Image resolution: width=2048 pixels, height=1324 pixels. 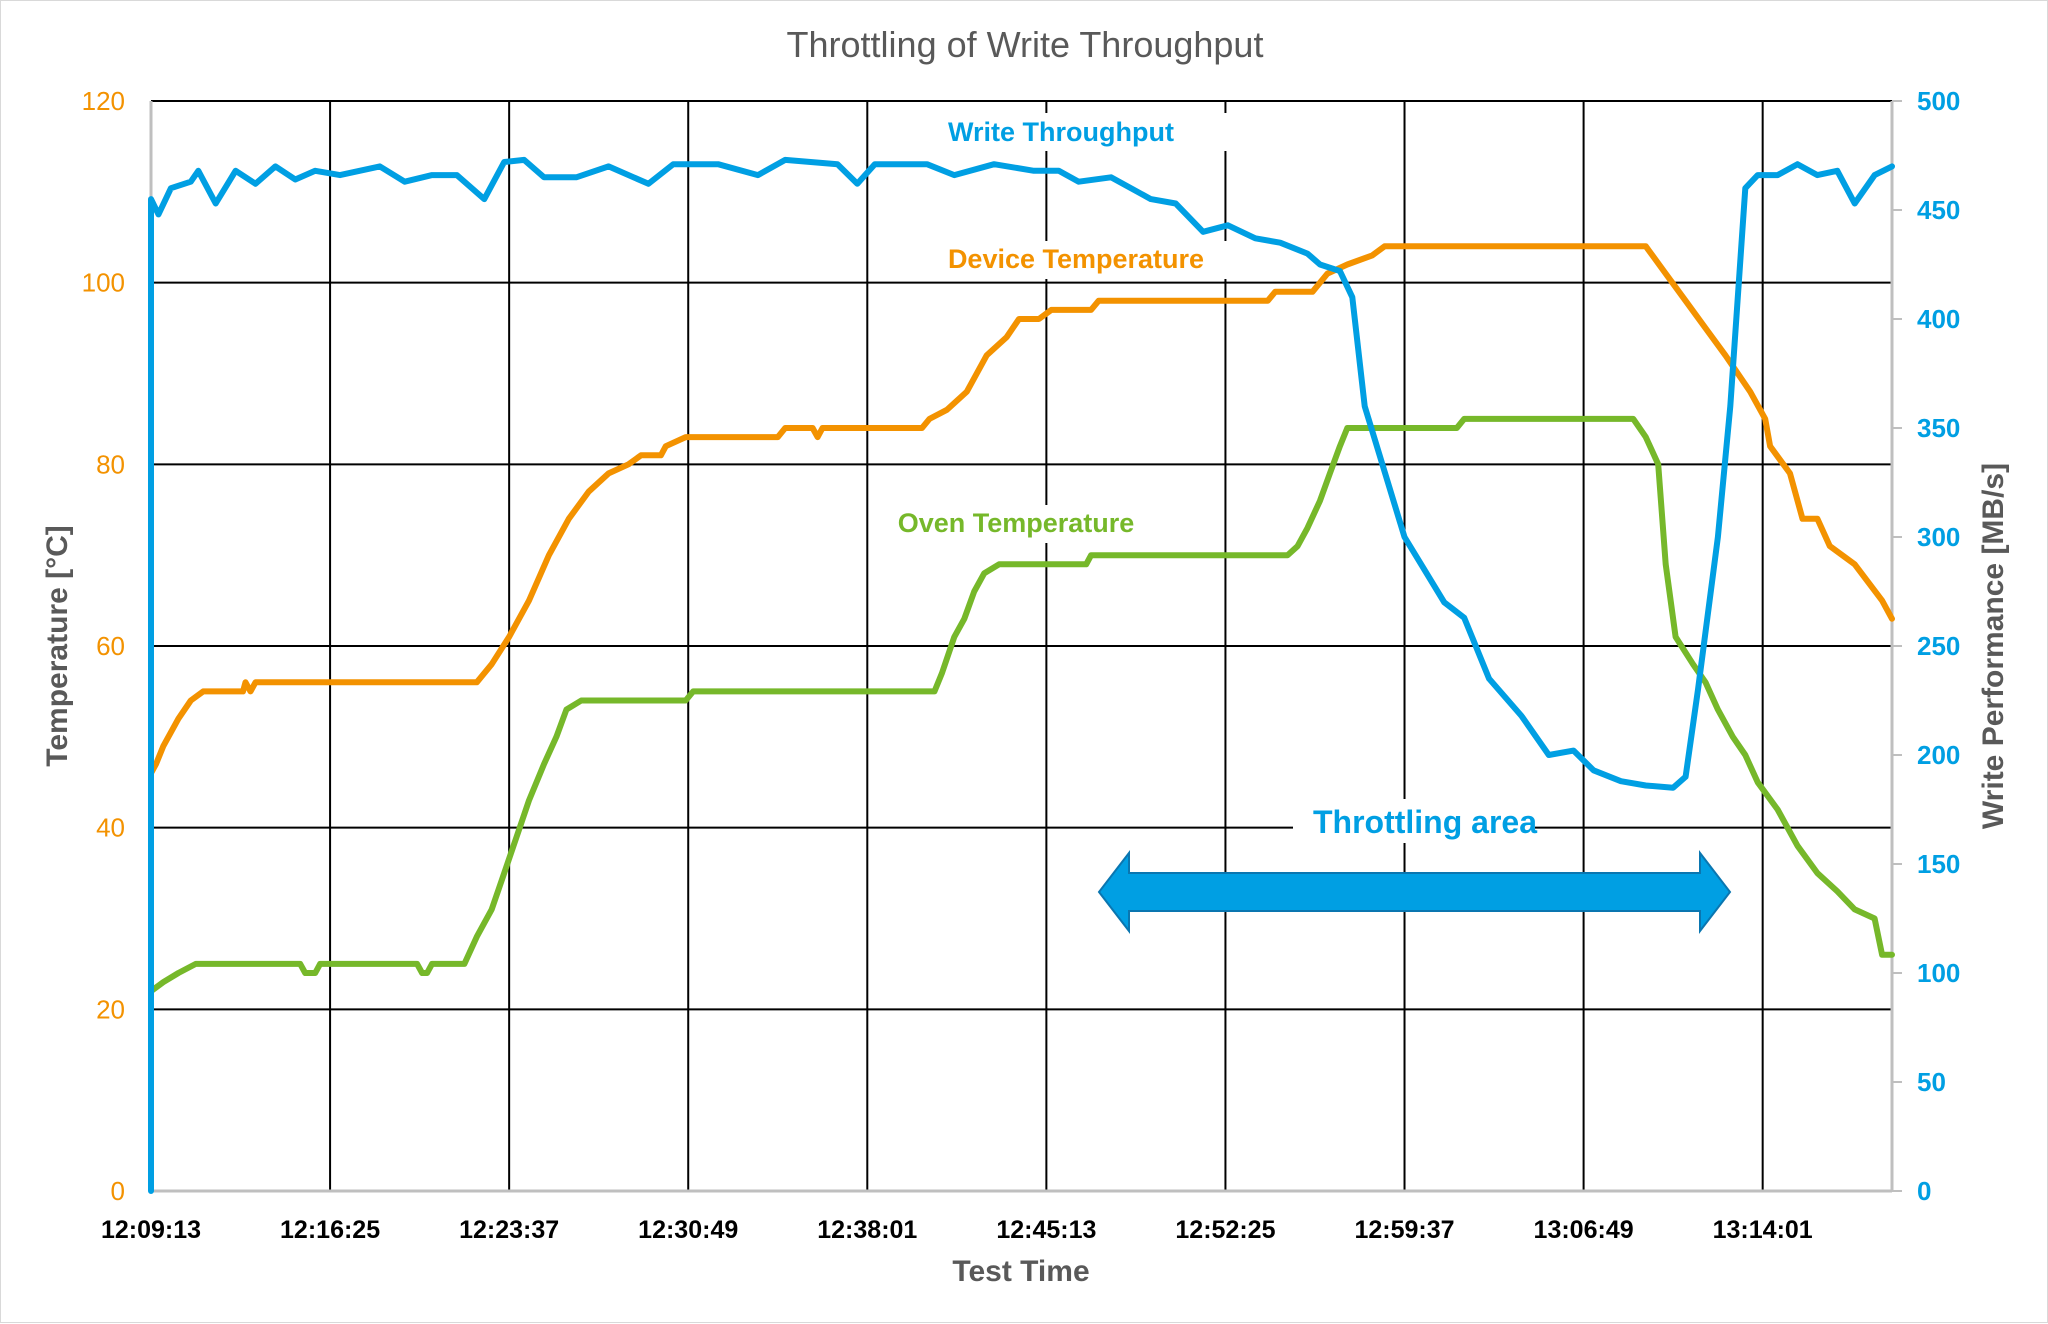 I want to click on x-tick-label: 12:59:37, so click(x=1404, y=1230).